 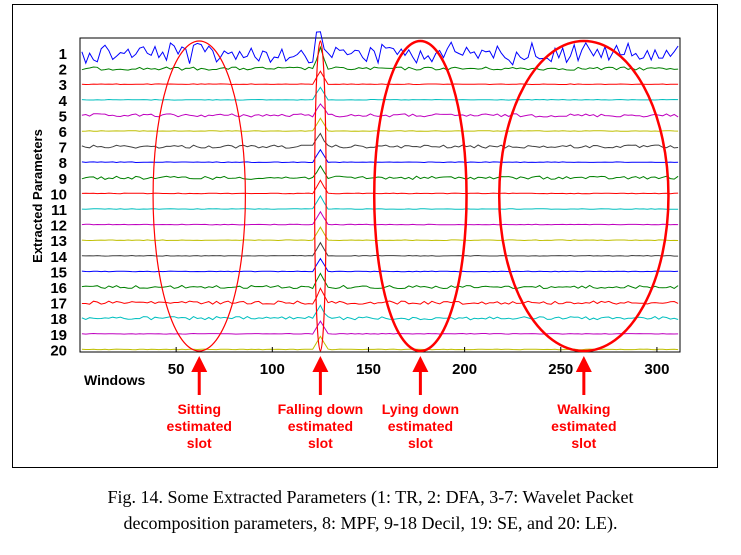 I want to click on slot-label-1: Sitting estimated slot, so click(x=199, y=426).